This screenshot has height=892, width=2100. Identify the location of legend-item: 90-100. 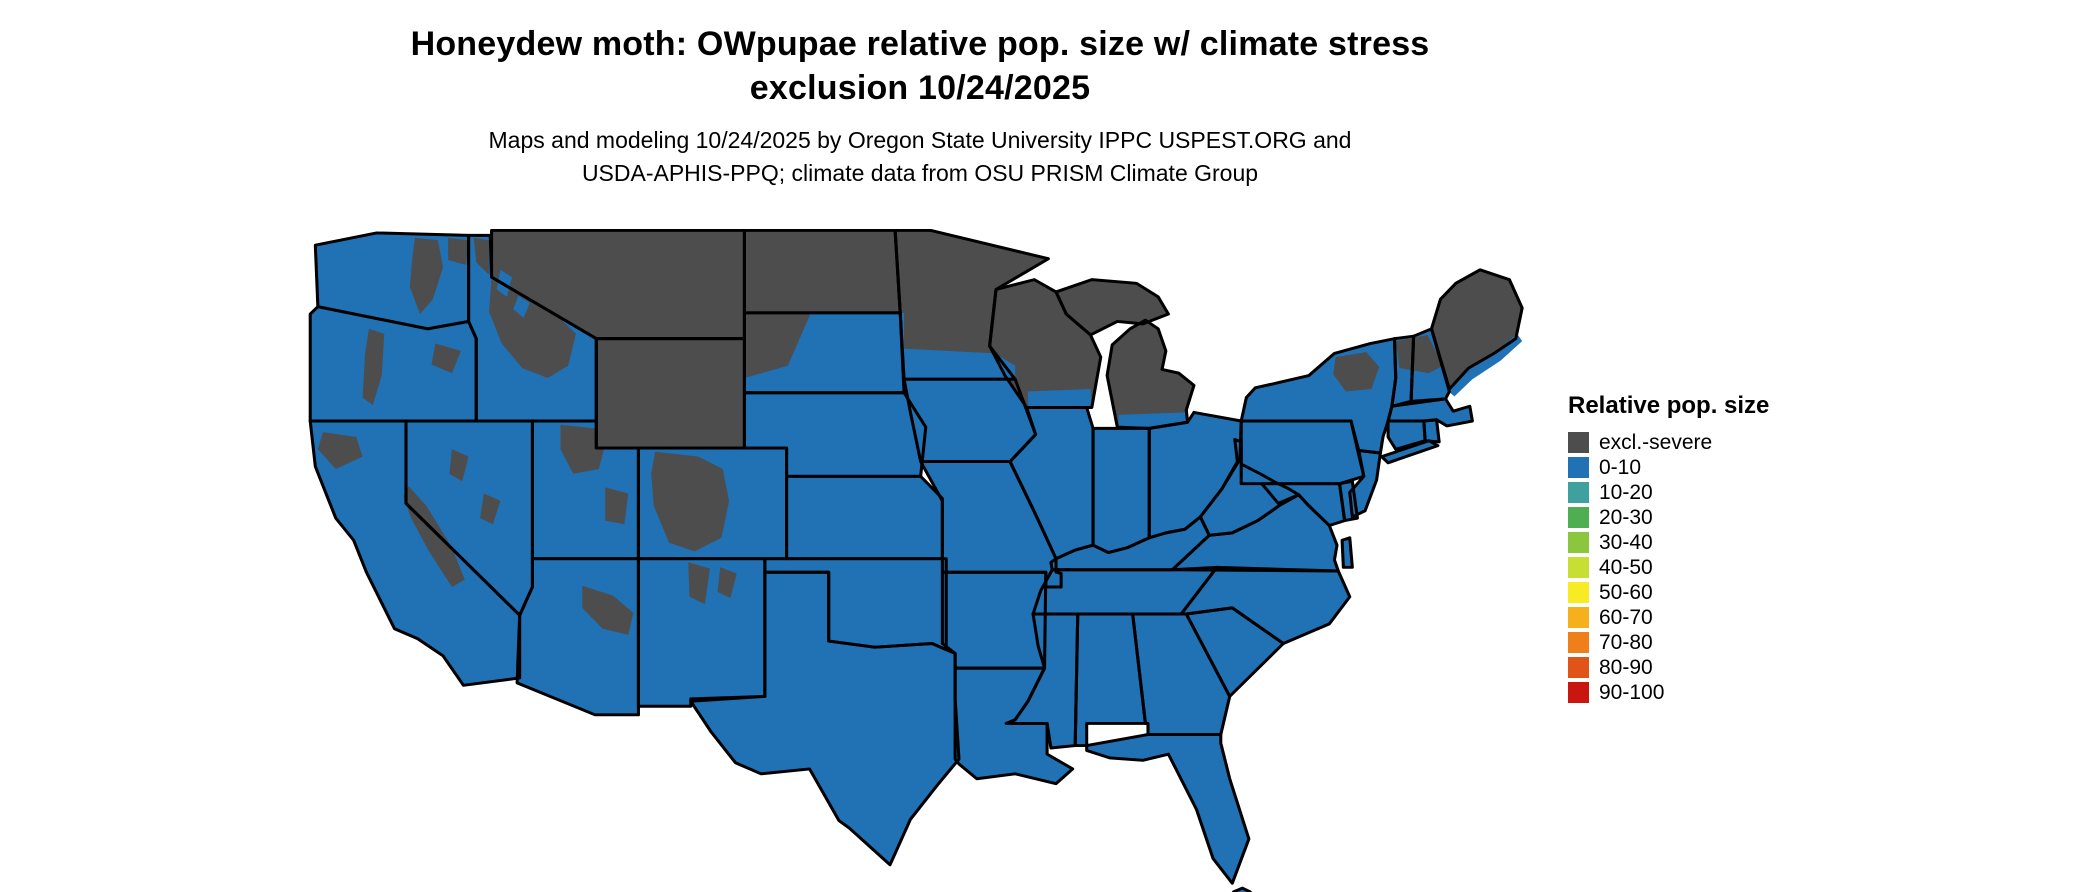
(1668, 692).